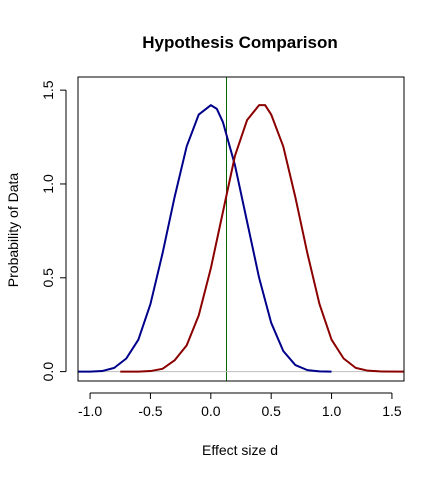 This screenshot has height=480, width=445. Describe the element at coordinates (150, 411) in the screenshot. I see `x-tick-label: -0.5` at that location.